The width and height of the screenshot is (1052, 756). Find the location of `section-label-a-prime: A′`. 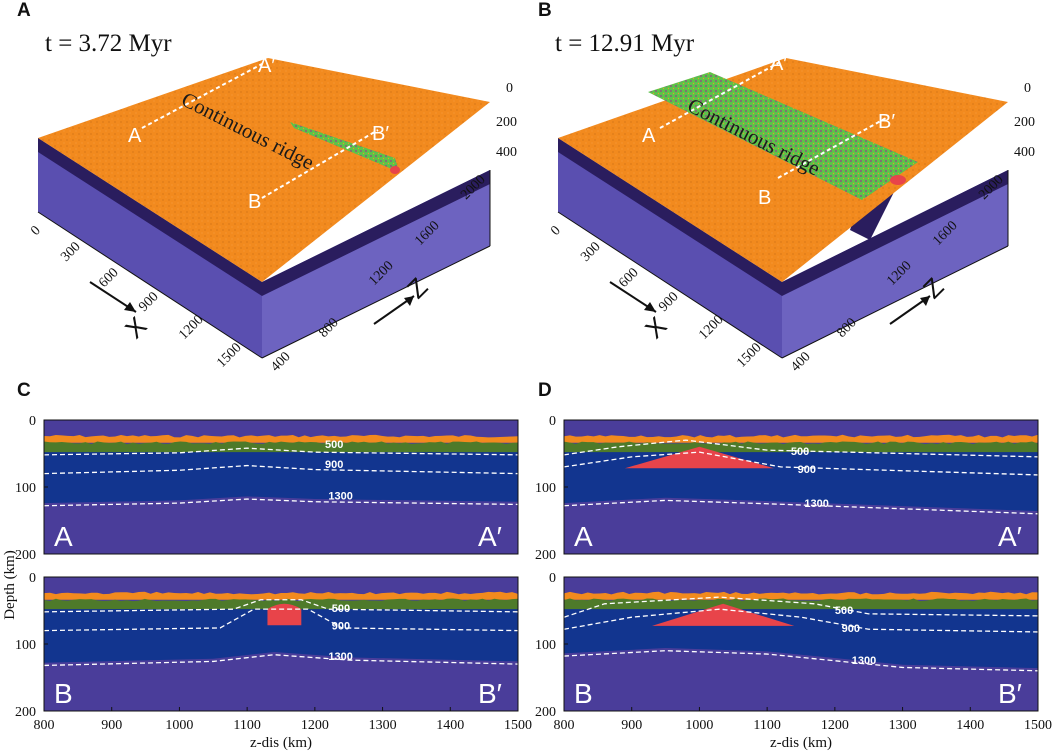

section-label-a-prime: A′ is located at coordinates (778, 64).